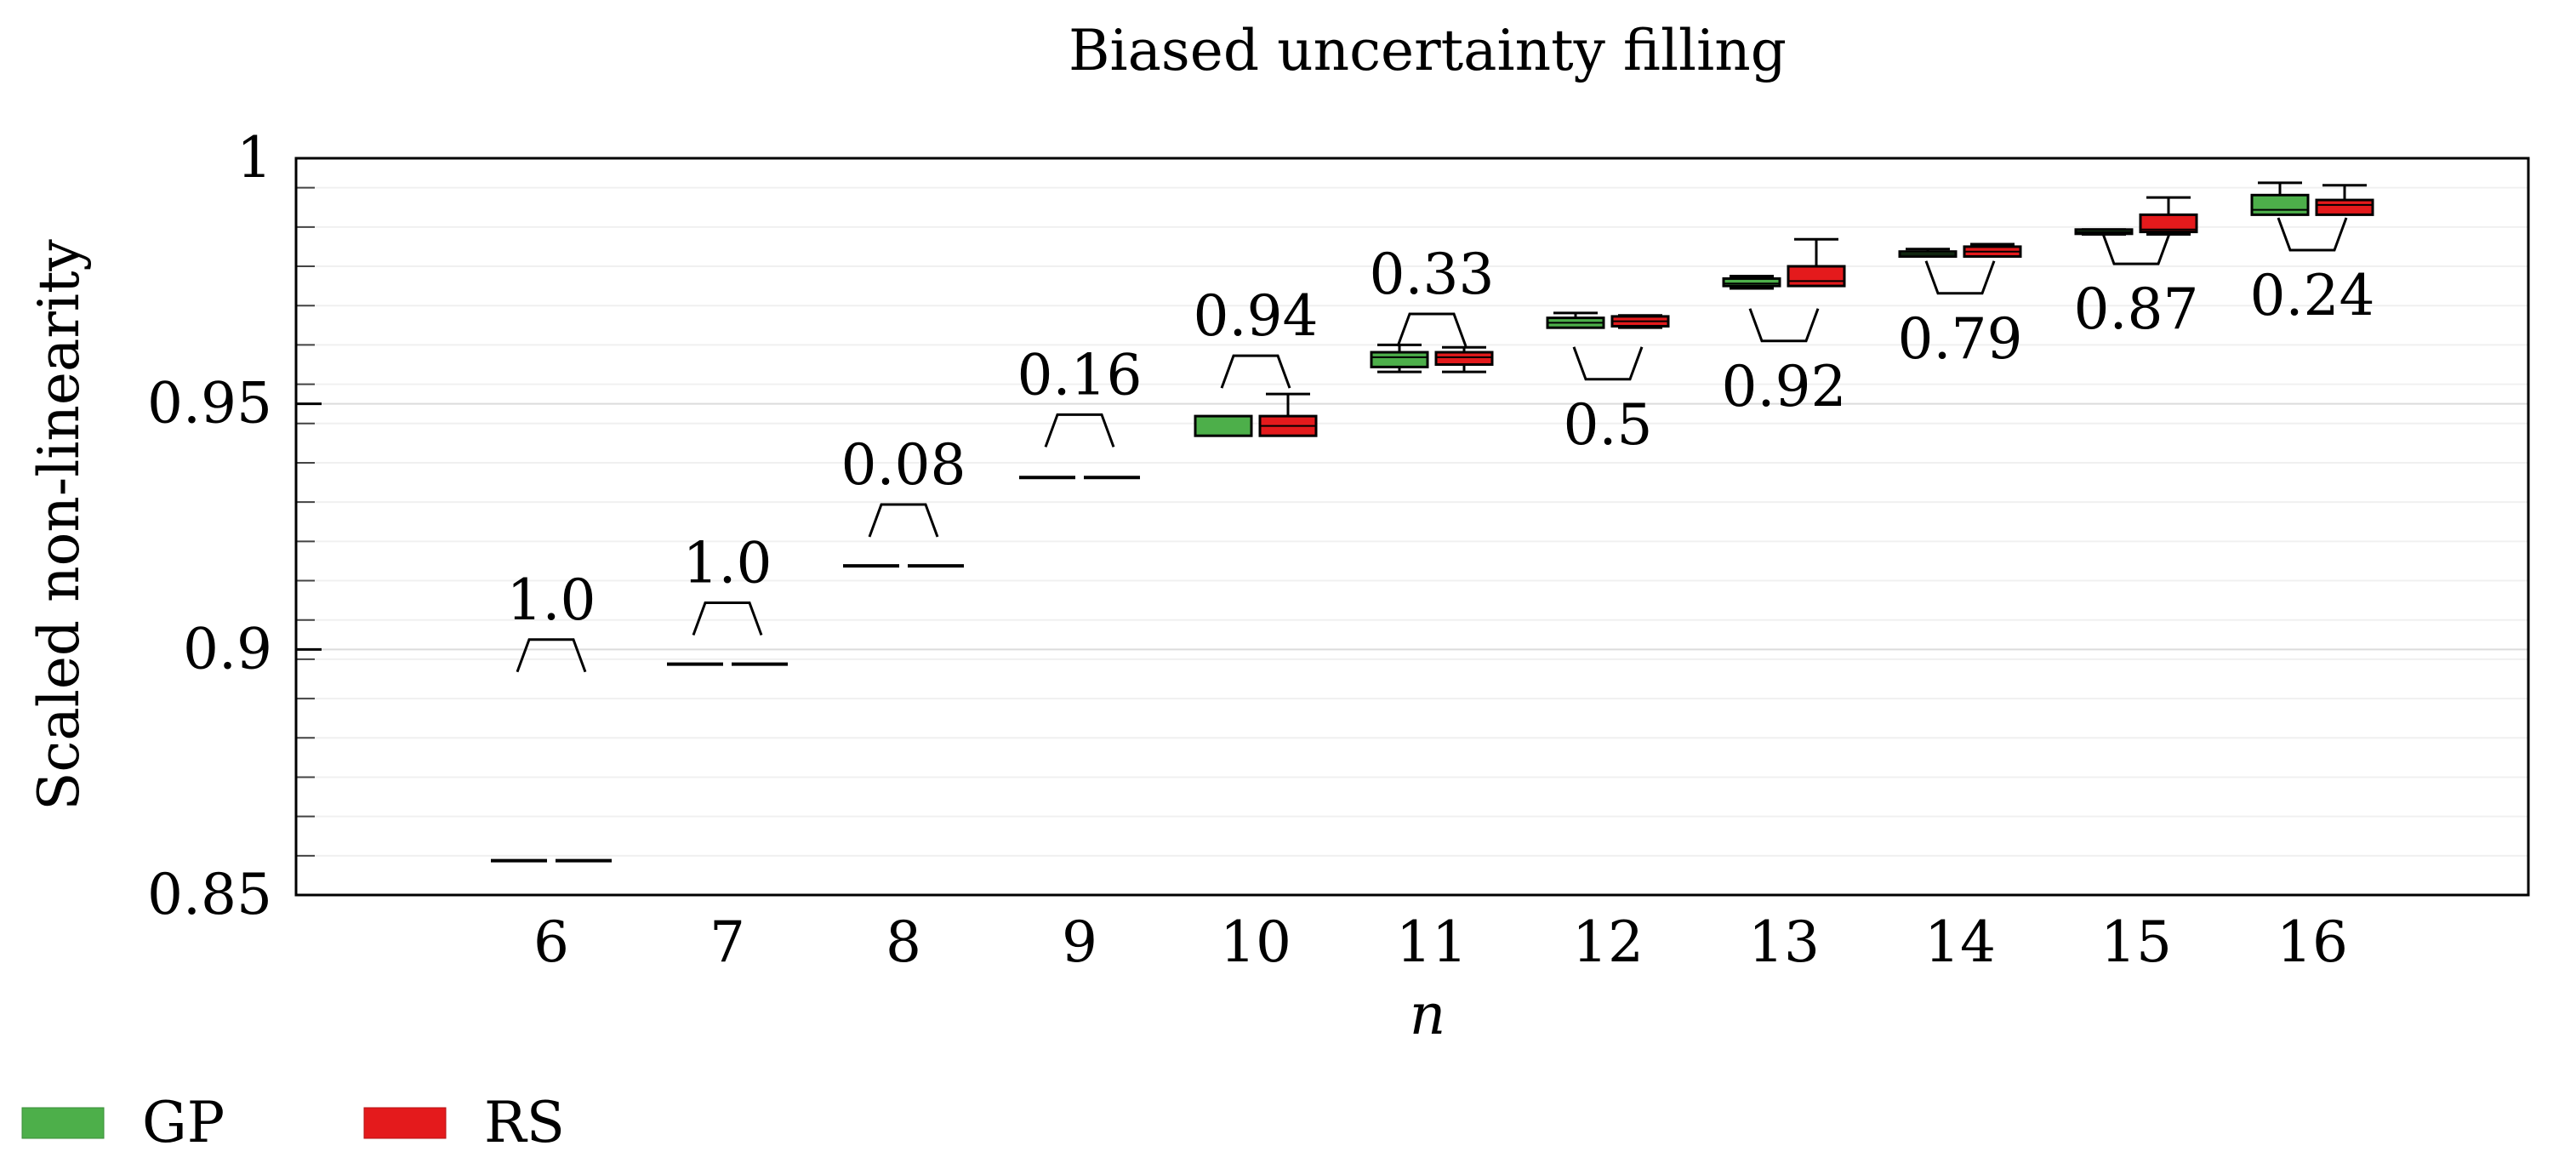 This screenshot has height=1163, width=2576. What do you see at coordinates (1784, 942) in the screenshot?
I see `x-tick-label: 13` at bounding box center [1784, 942].